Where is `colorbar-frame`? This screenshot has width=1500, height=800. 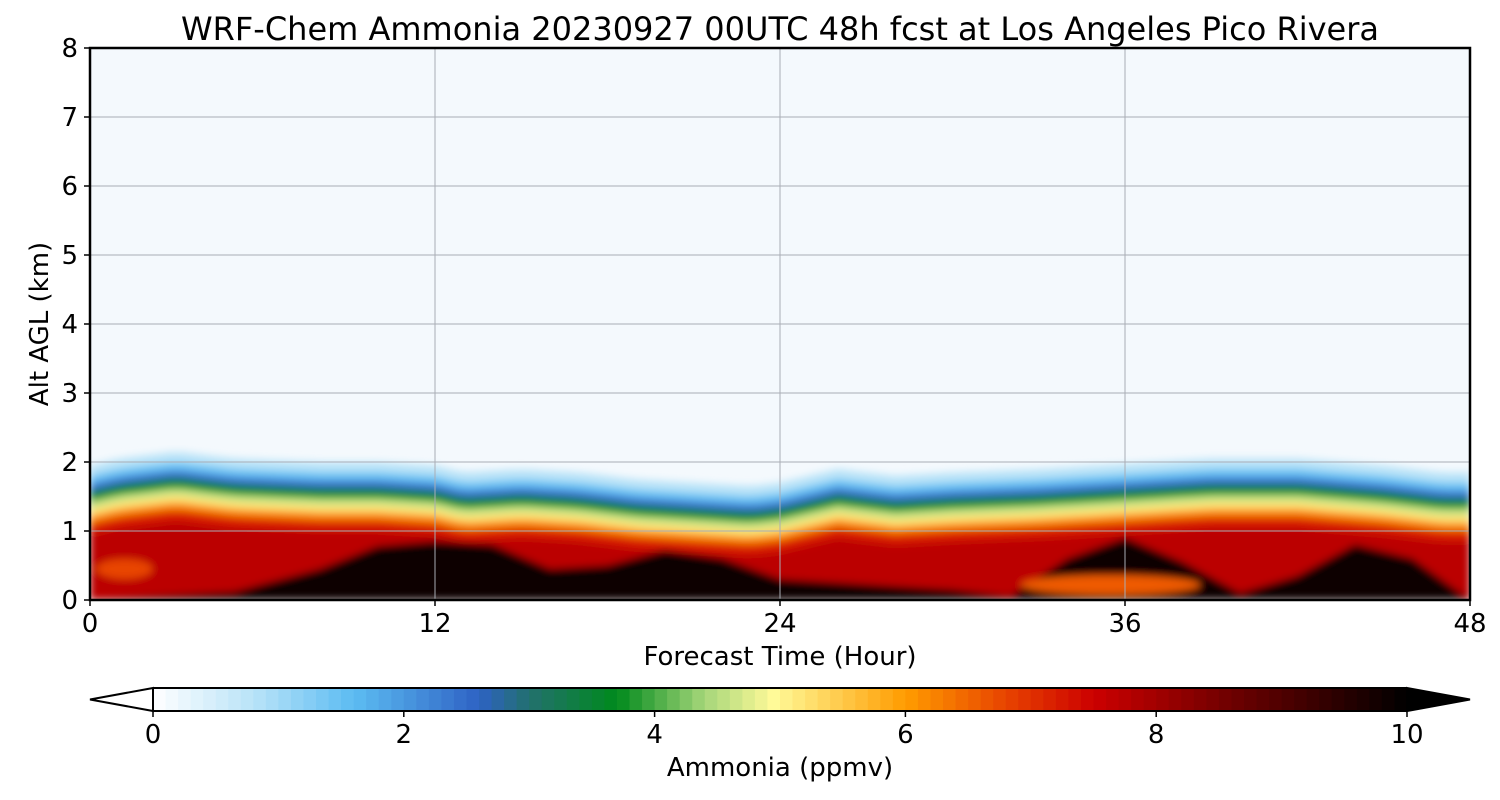 colorbar-frame is located at coordinates (780, 699).